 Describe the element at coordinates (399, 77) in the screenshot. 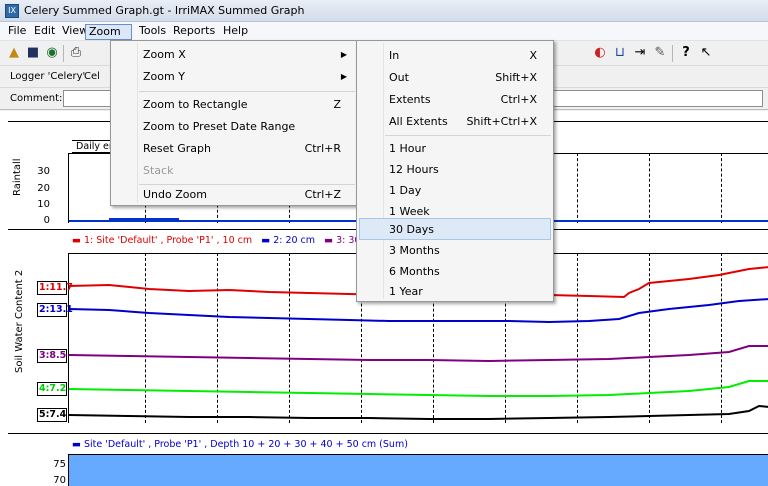

I see `menu-item-label: Out` at that location.